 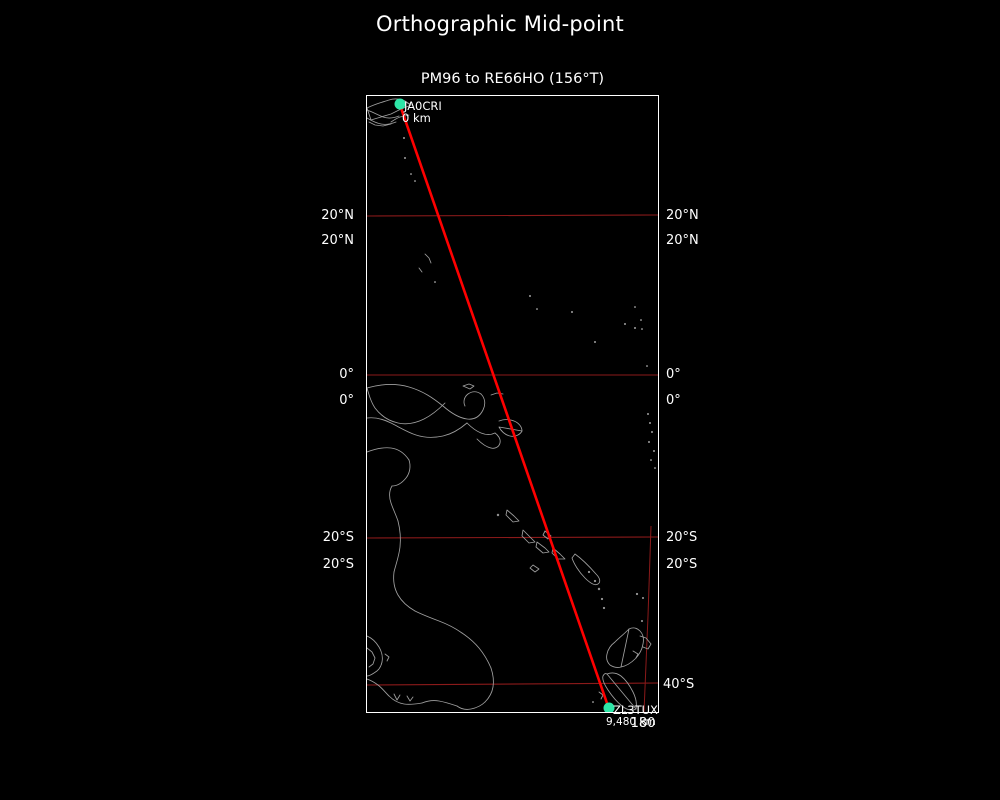 I want to click on endpoint-marker-start, so click(x=400, y=104).